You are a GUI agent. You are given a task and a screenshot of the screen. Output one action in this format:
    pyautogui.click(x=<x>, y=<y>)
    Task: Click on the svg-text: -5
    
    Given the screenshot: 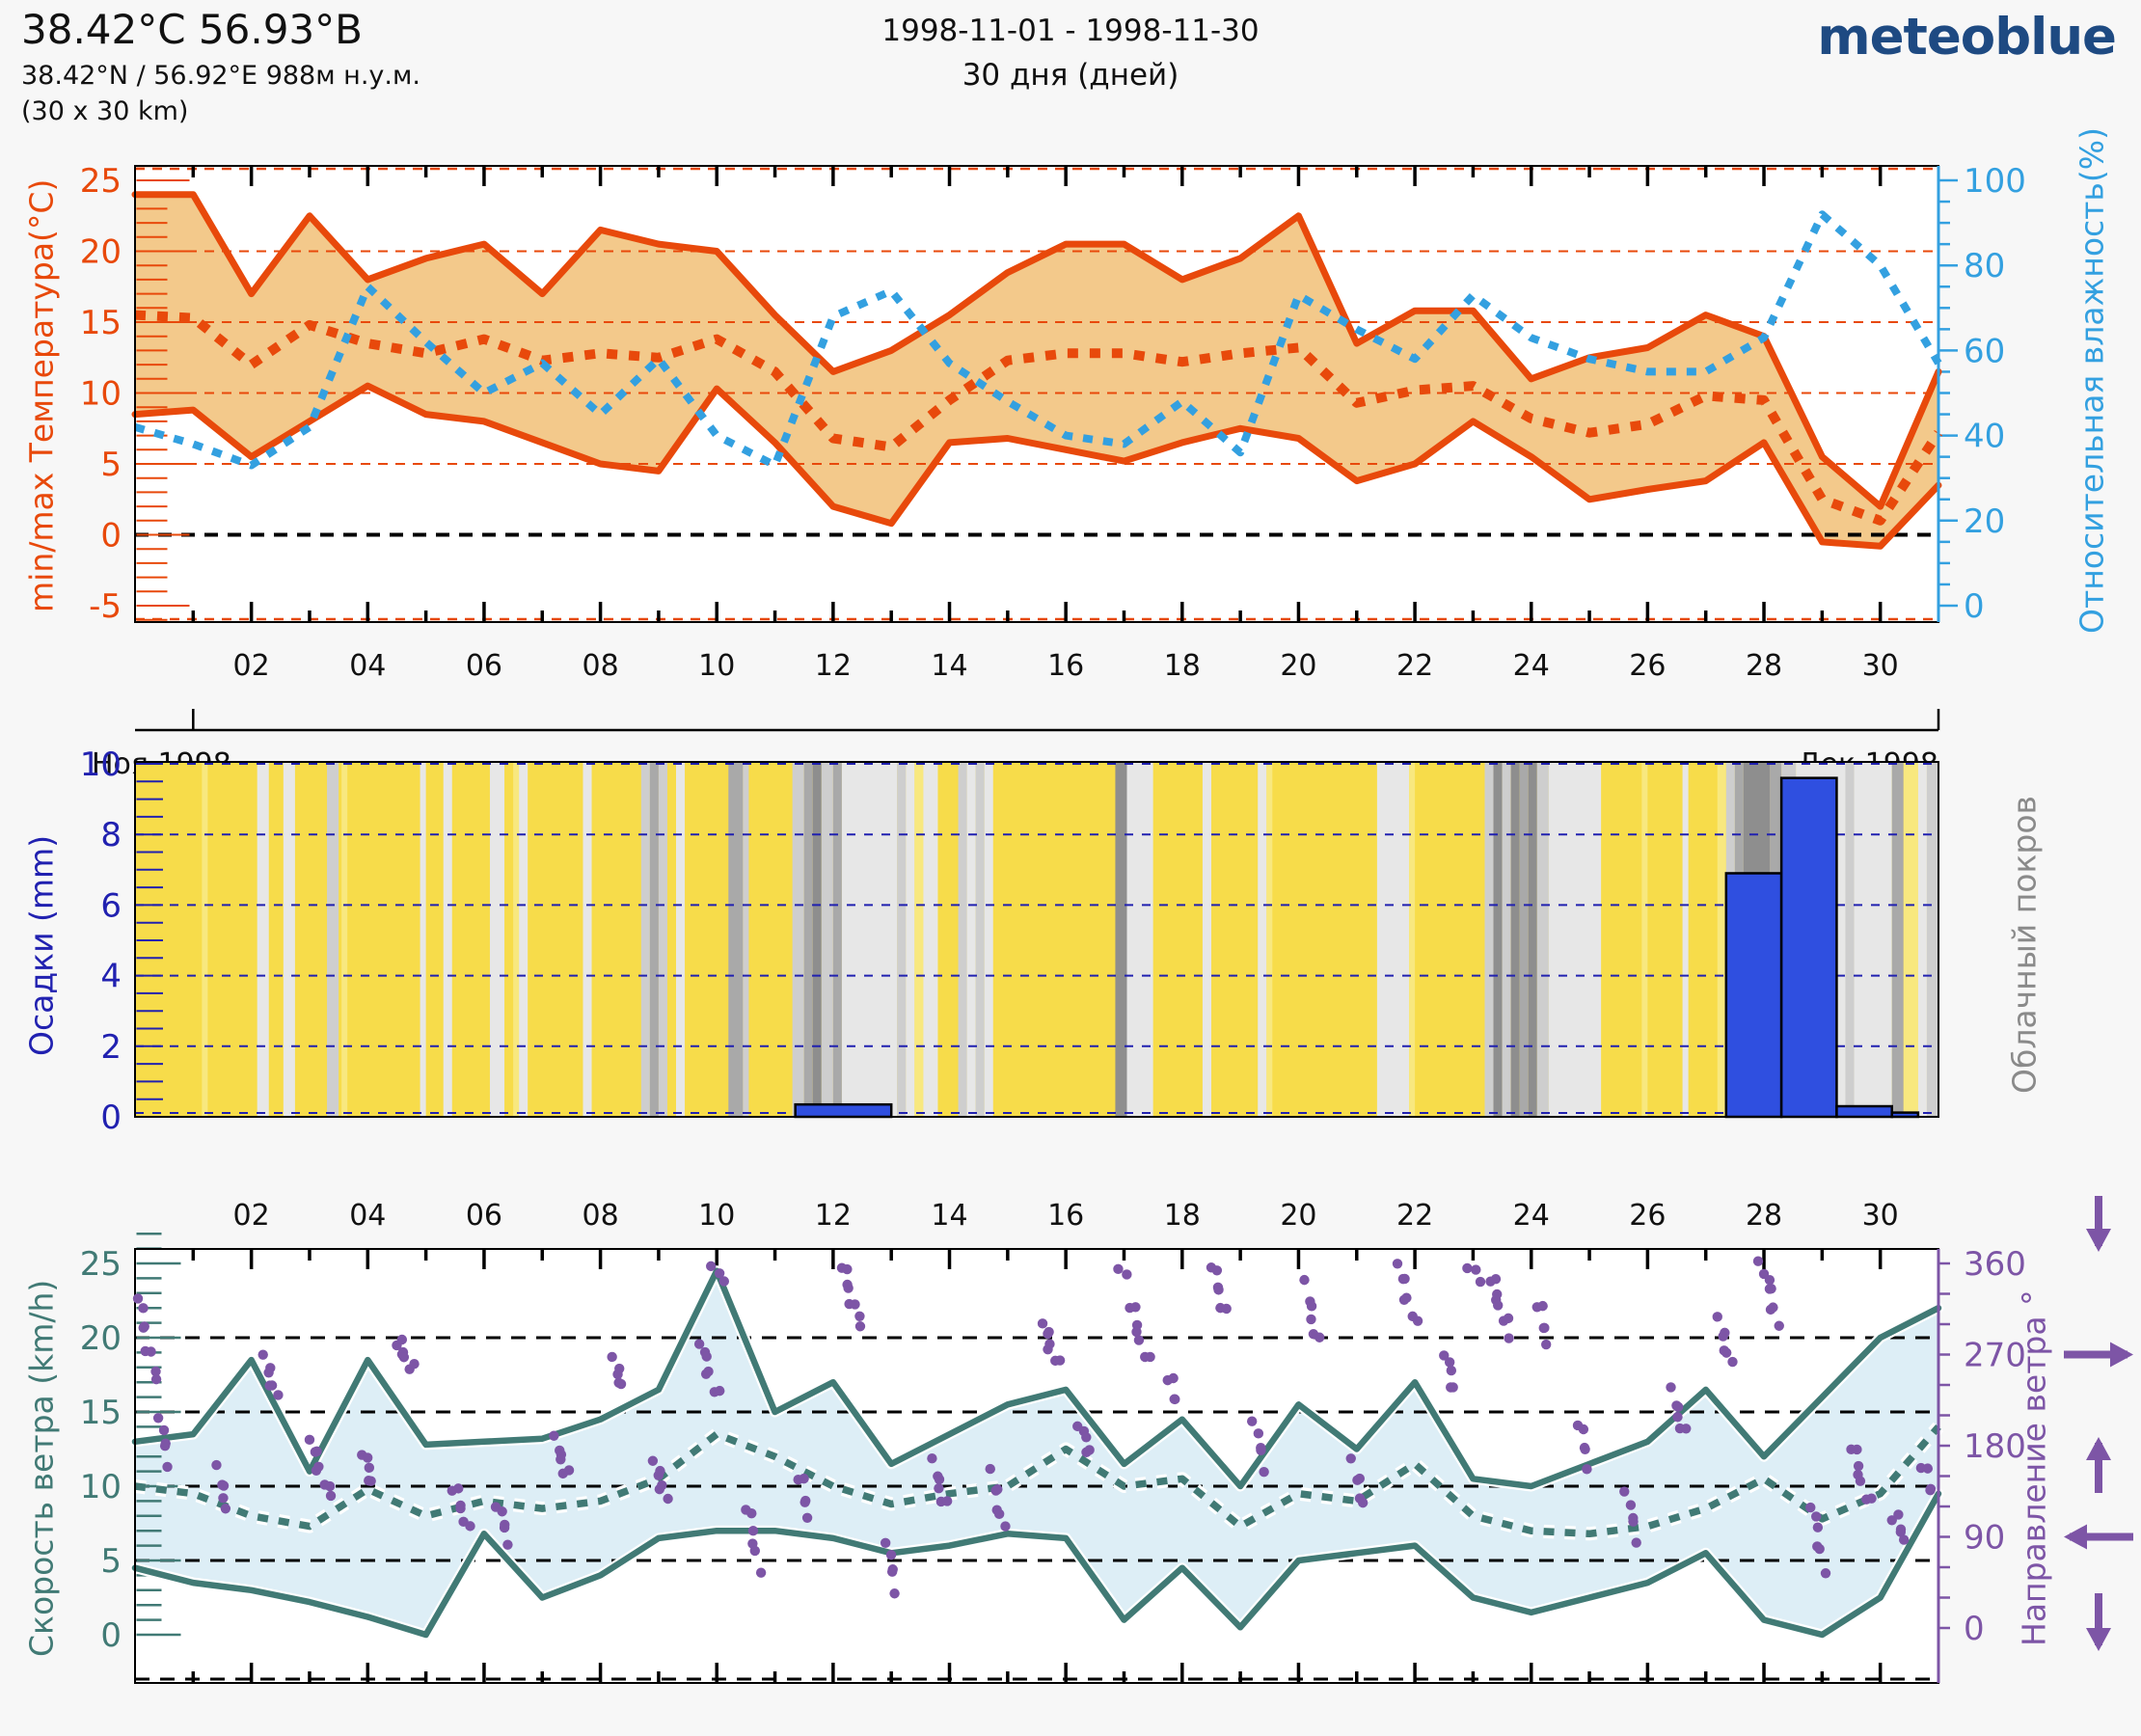 What is the action you would take?
    pyautogui.click(x=106, y=606)
    